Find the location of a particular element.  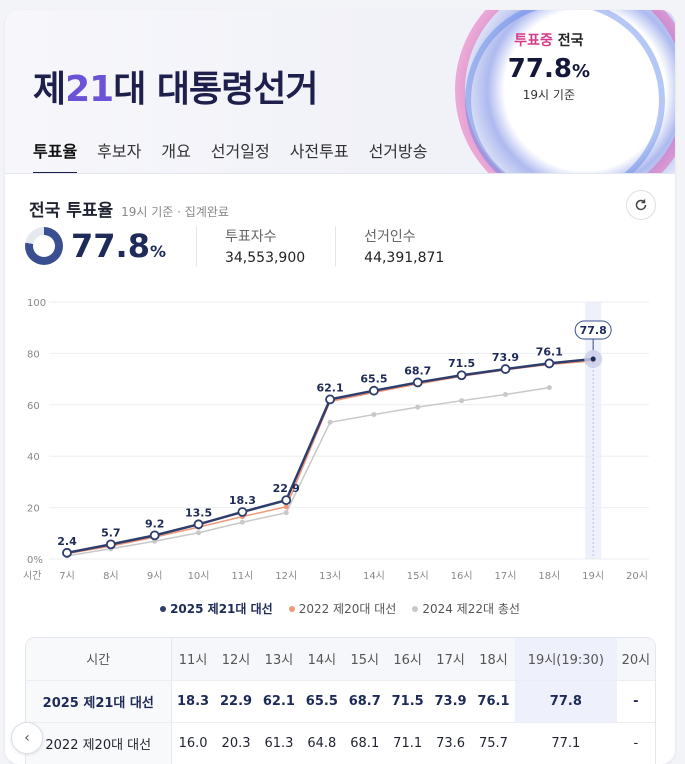

x-tick-label: 15시 is located at coordinates (418, 576).